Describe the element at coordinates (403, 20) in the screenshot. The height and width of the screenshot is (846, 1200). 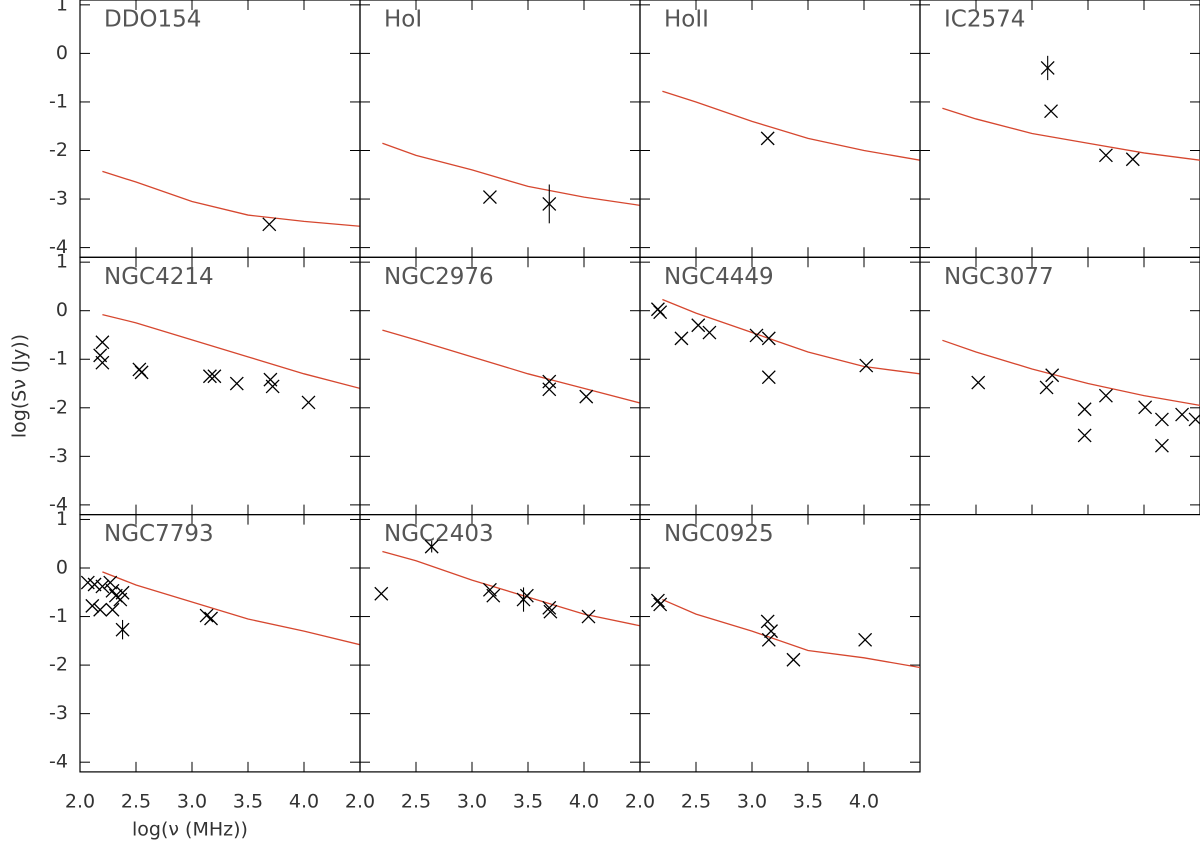
I see `panel-title: HoI` at that location.